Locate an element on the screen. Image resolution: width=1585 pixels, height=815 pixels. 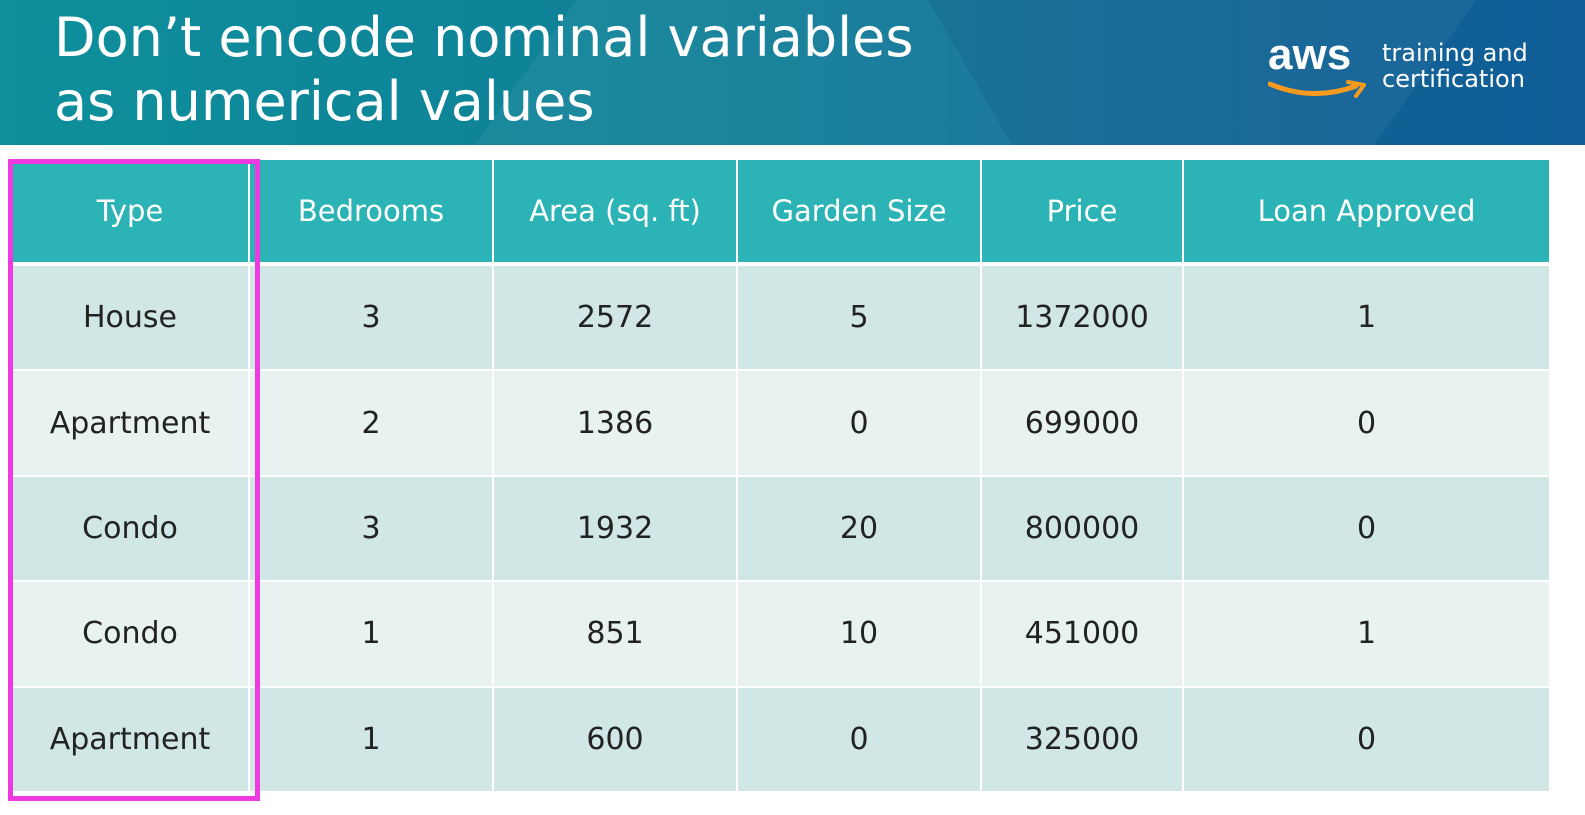
header-type: Type is located at coordinates (131, 213).